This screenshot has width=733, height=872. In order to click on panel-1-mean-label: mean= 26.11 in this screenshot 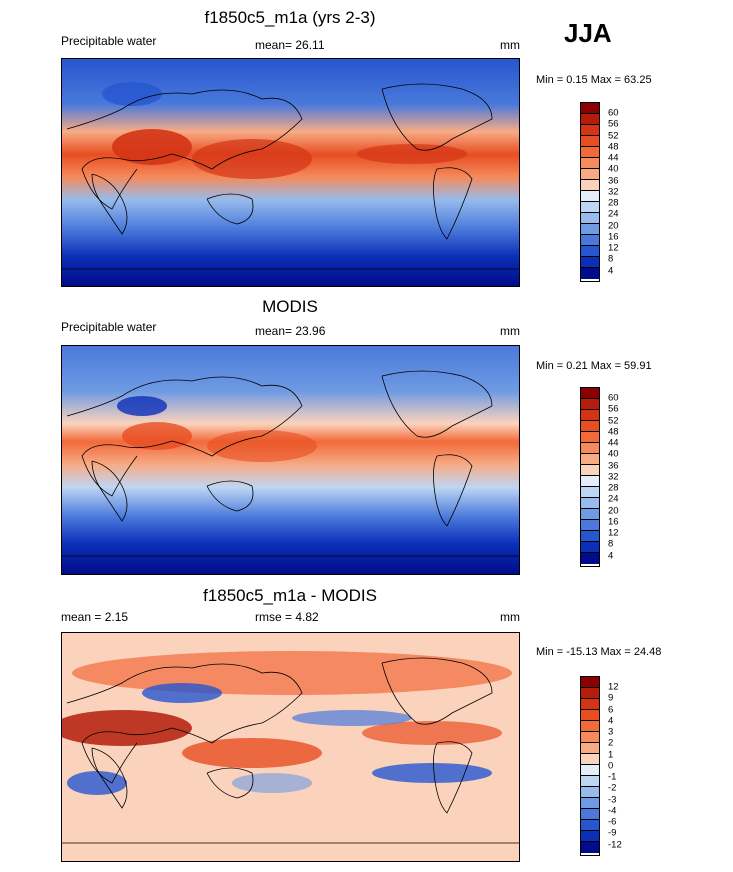, I will do `click(290, 45)`.